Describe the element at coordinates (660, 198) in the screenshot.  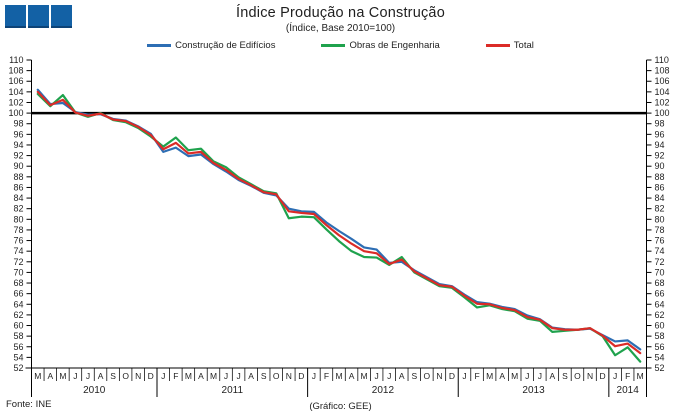
I see `y-tick-label-right: 84` at that location.